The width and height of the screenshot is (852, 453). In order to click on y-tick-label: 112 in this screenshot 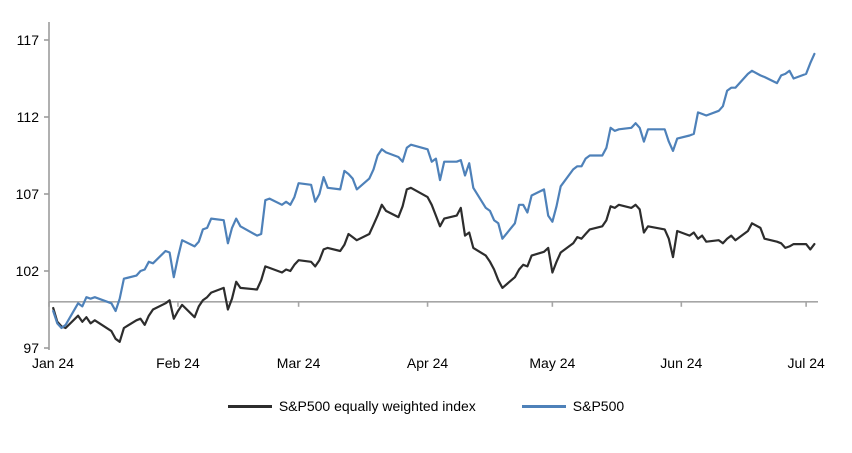, I will do `click(28, 117)`.